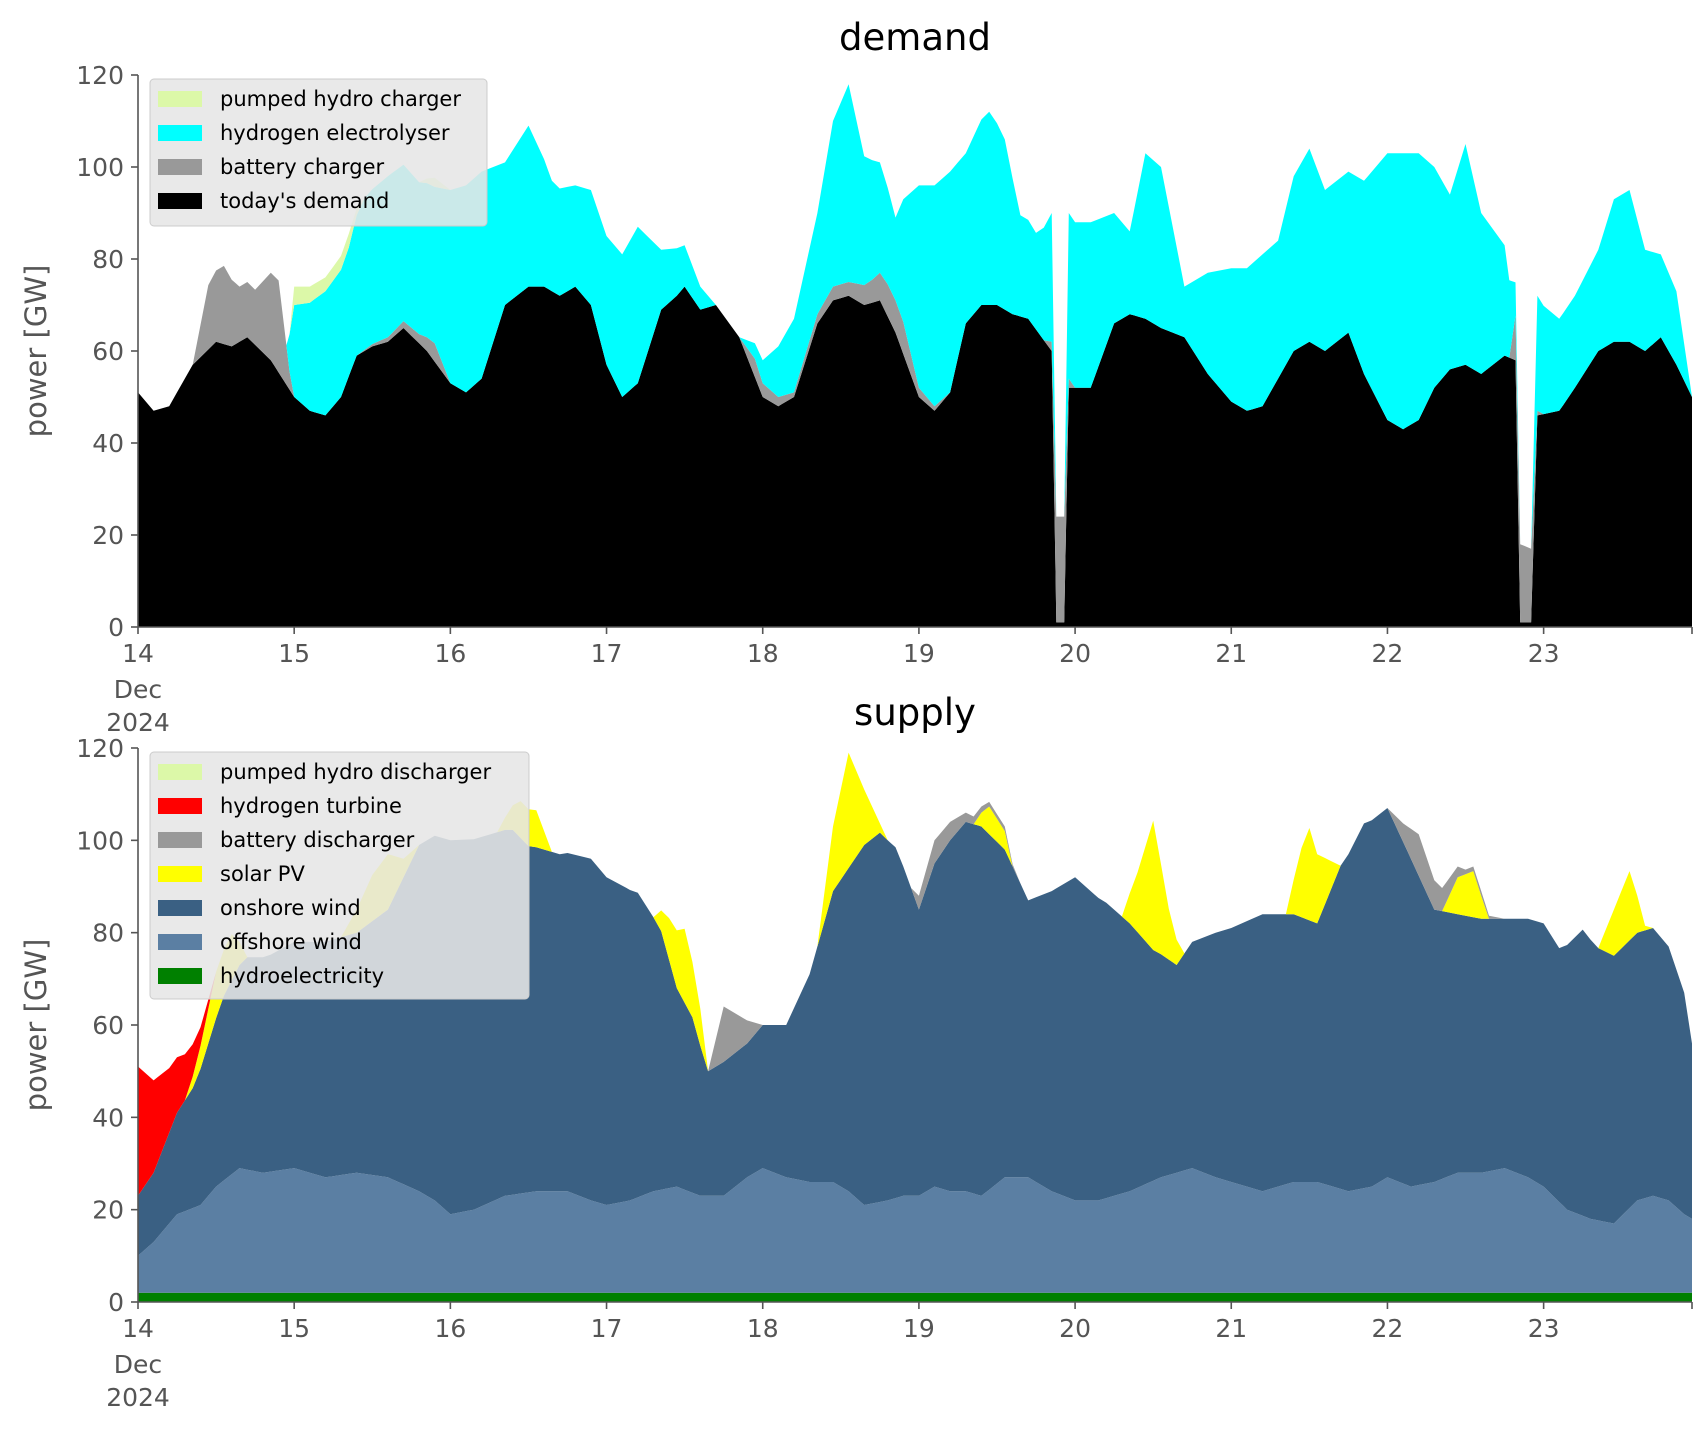  What do you see at coordinates (180, 133) in the screenshot?
I see `legend-swatch-hydrogen-electrolyser` at bounding box center [180, 133].